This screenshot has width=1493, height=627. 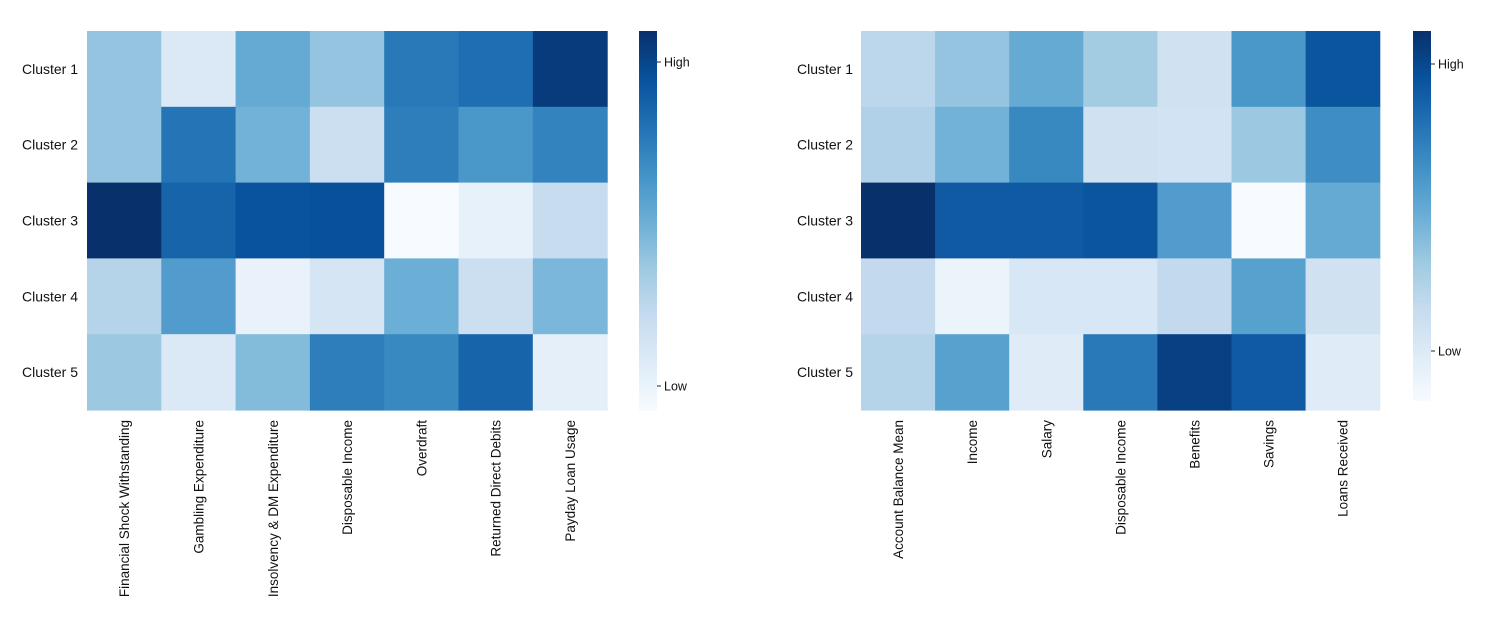 I want to click on column-label: Insolvency & DM Expenditure, so click(x=273, y=508).